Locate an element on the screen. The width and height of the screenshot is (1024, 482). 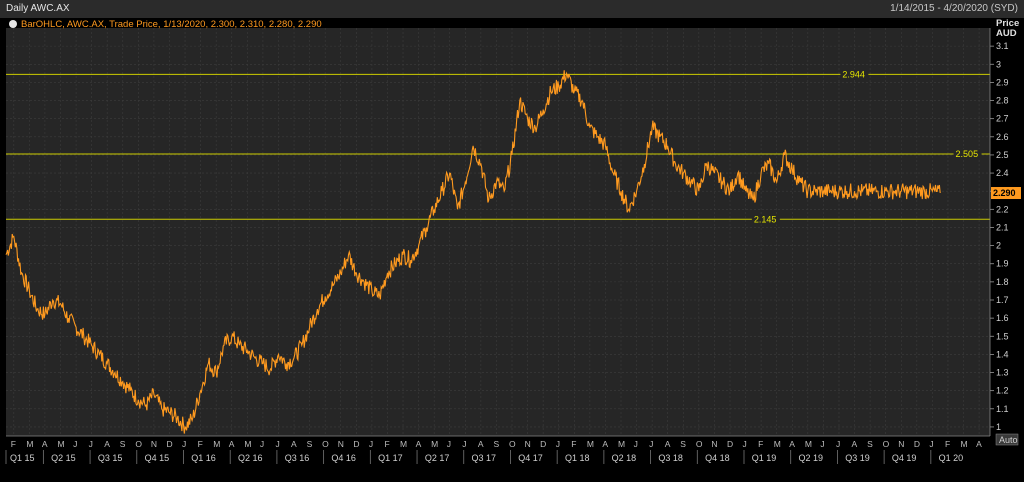
y-tick-label: 1.2 is located at coordinates (1002, 391).